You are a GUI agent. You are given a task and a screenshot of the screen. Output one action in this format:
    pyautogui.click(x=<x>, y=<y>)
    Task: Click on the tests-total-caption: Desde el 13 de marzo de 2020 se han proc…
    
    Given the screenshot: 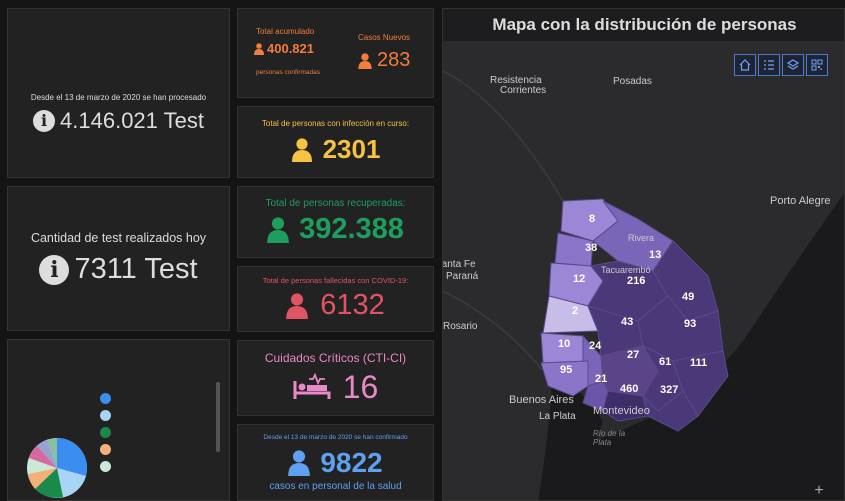 What is the action you would take?
    pyautogui.click(x=118, y=97)
    